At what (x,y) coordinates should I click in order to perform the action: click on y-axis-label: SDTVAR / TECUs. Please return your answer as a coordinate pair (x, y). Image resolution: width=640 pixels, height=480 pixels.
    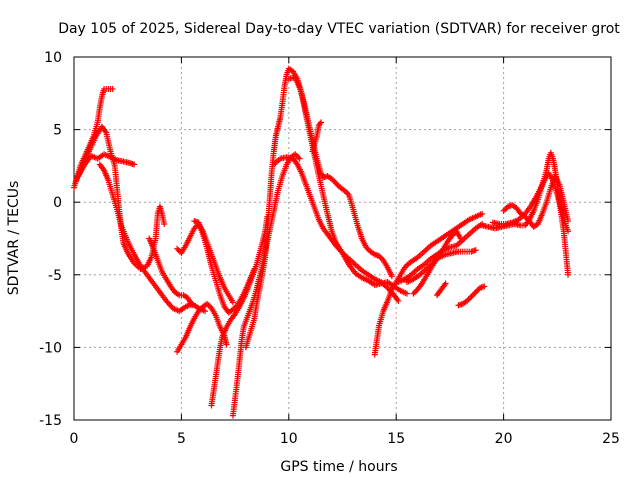
    Looking at the image, I should click on (14, 238).